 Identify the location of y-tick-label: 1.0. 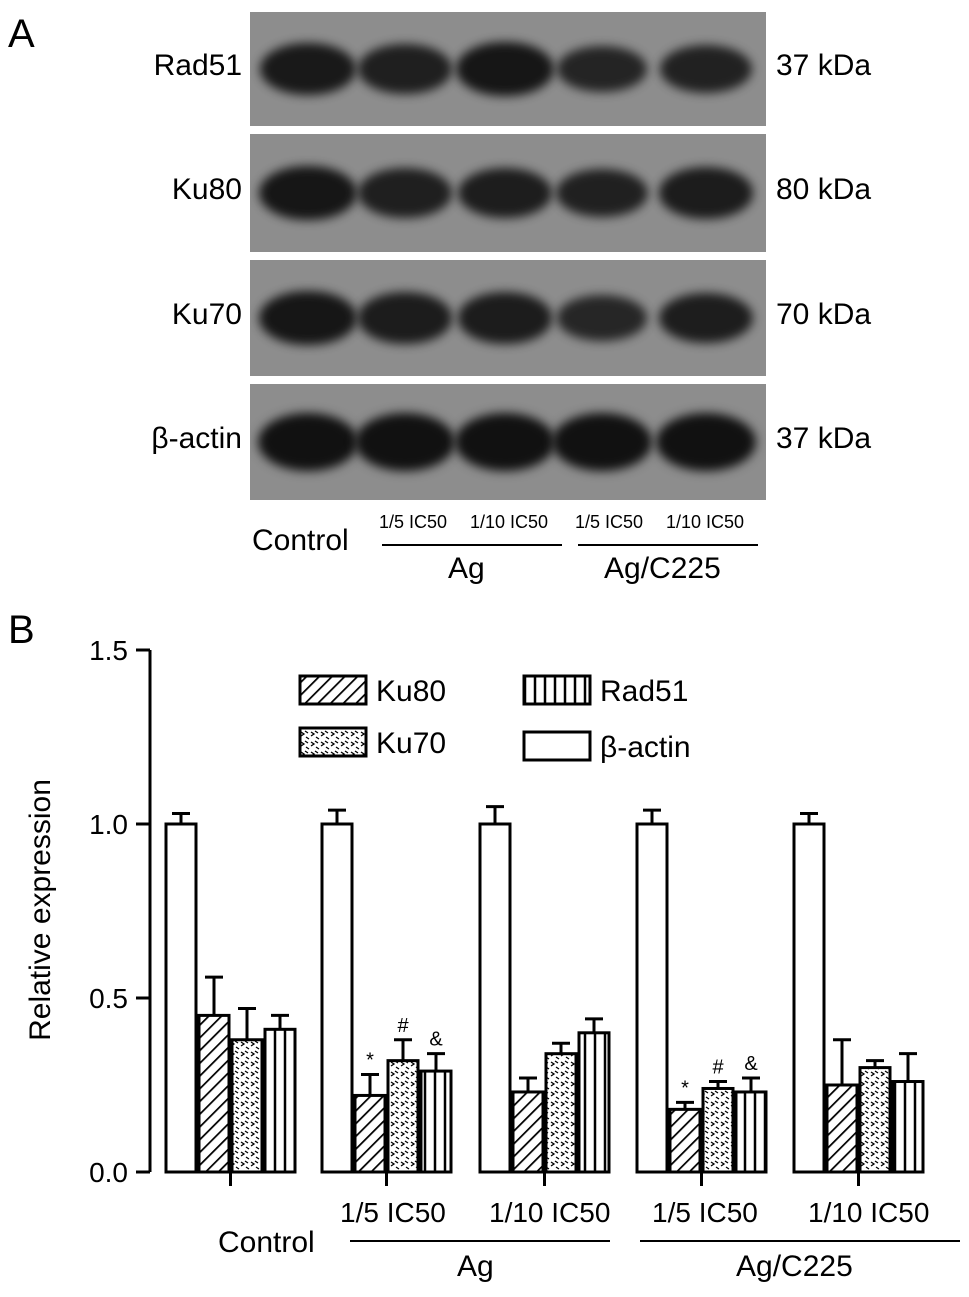
(108, 824).